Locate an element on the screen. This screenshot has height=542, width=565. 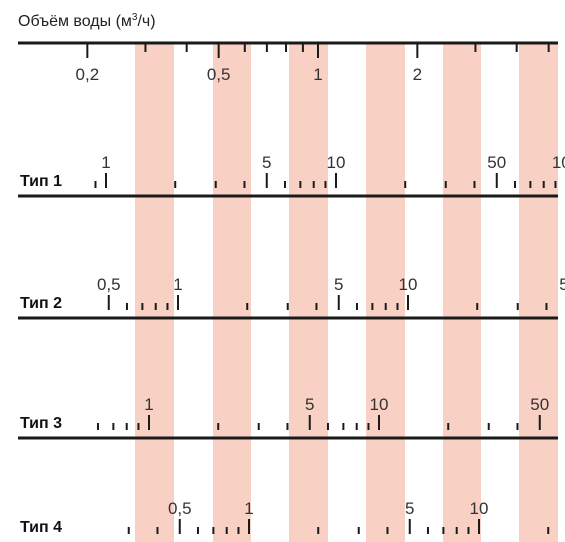
top-scale-label: 0,5 is located at coordinates (219, 74).